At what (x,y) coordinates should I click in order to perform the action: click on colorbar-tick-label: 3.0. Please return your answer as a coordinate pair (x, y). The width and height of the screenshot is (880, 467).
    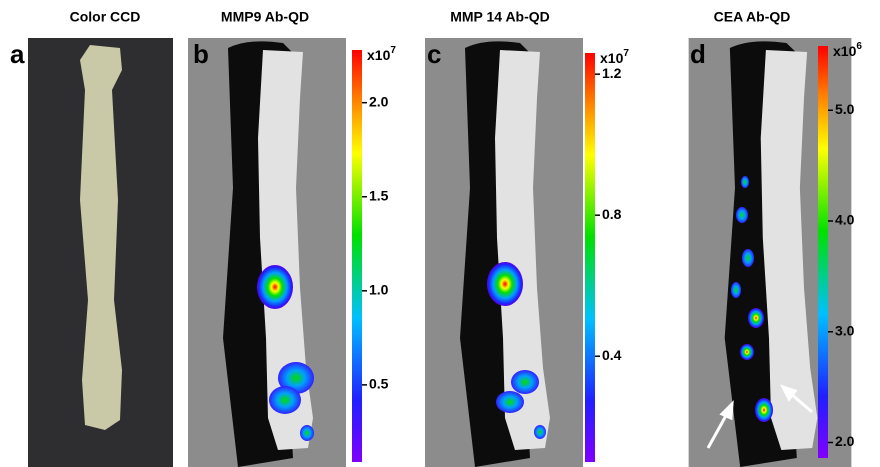
    Looking at the image, I should click on (845, 330).